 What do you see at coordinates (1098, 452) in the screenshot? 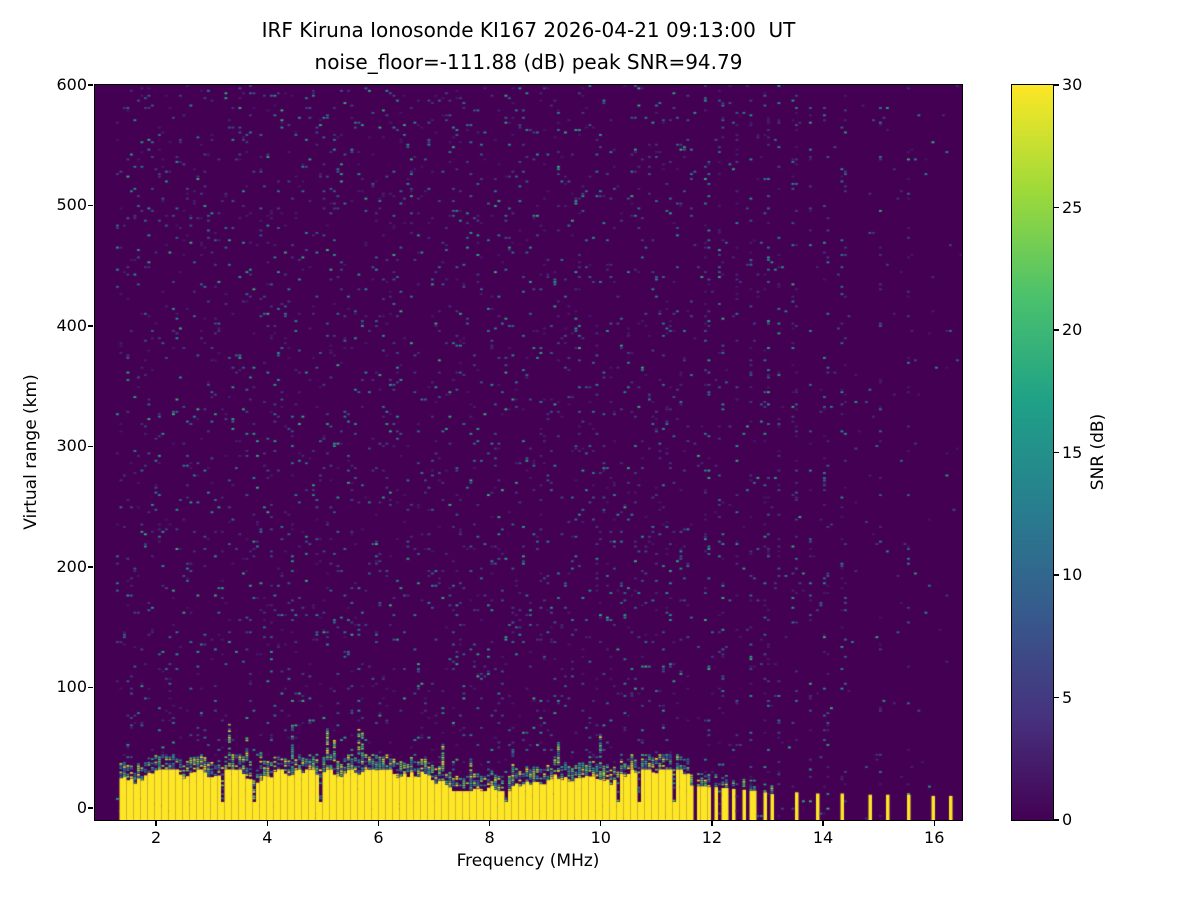
I see `colorbar-label: SNR (dB)` at bounding box center [1098, 452].